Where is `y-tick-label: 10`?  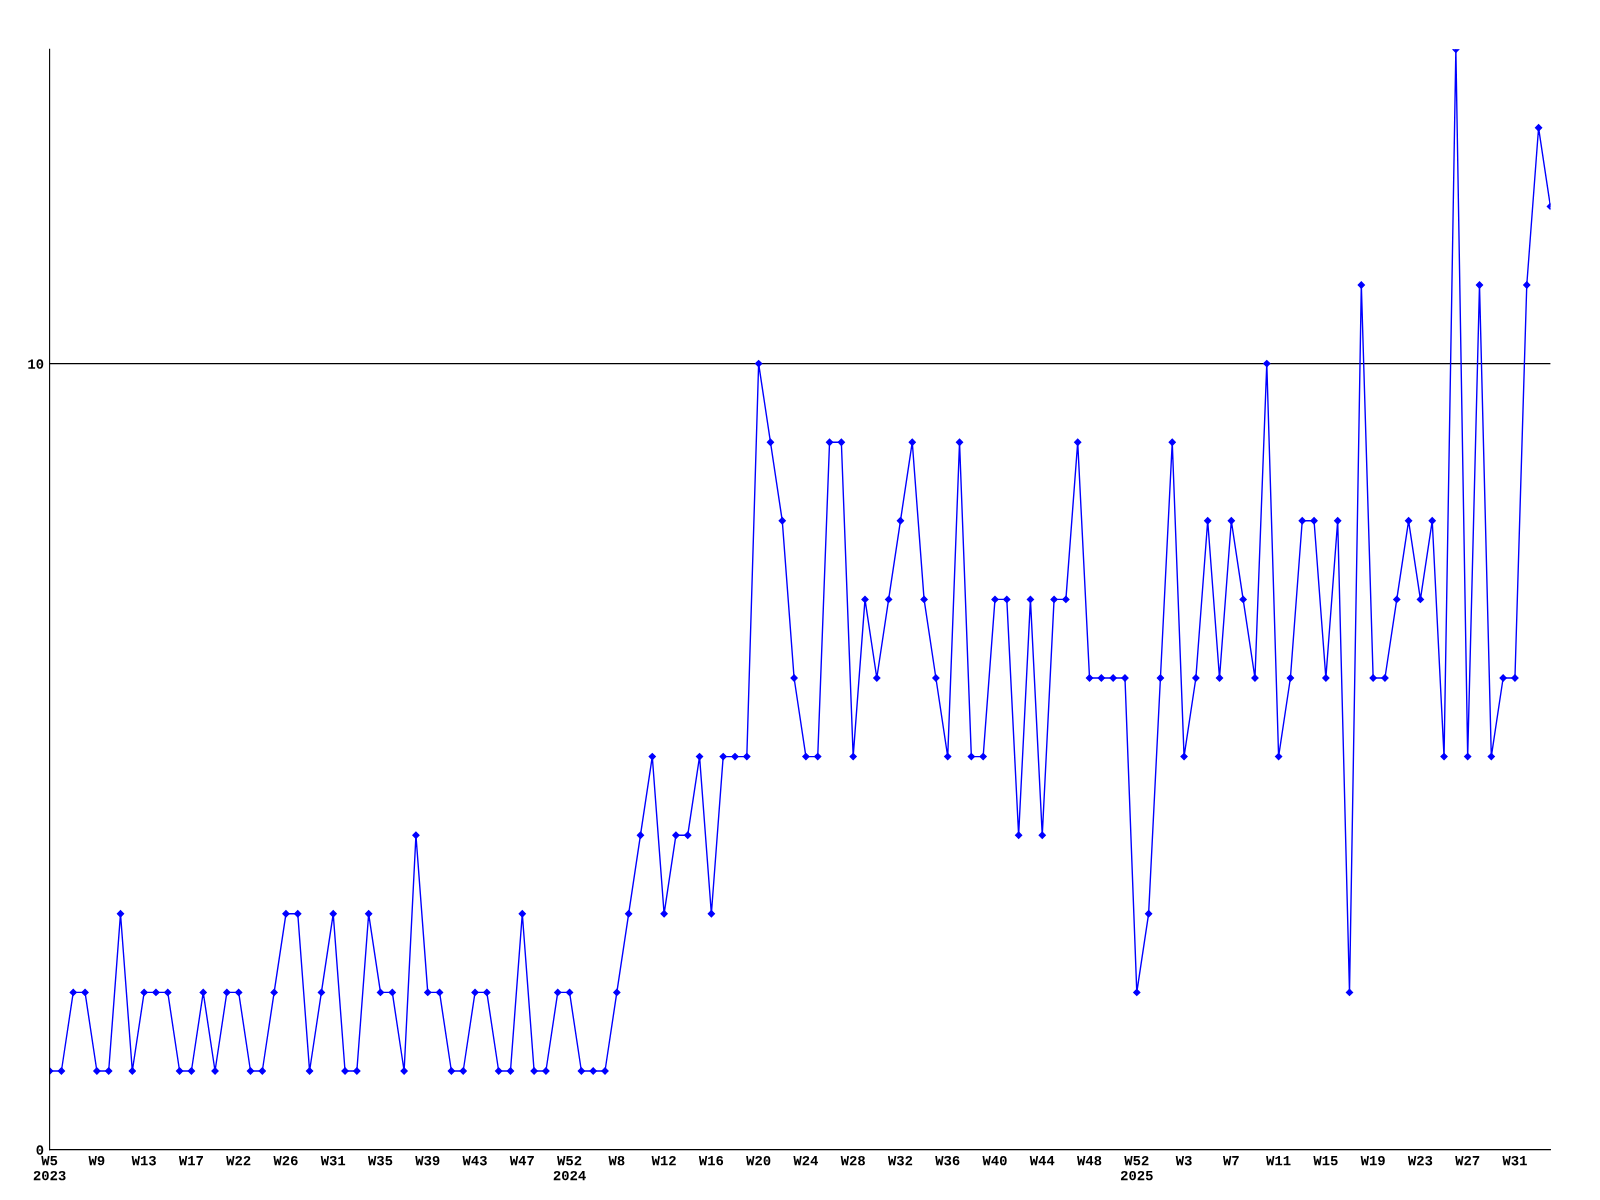
y-tick-label: 10 is located at coordinates (36, 364).